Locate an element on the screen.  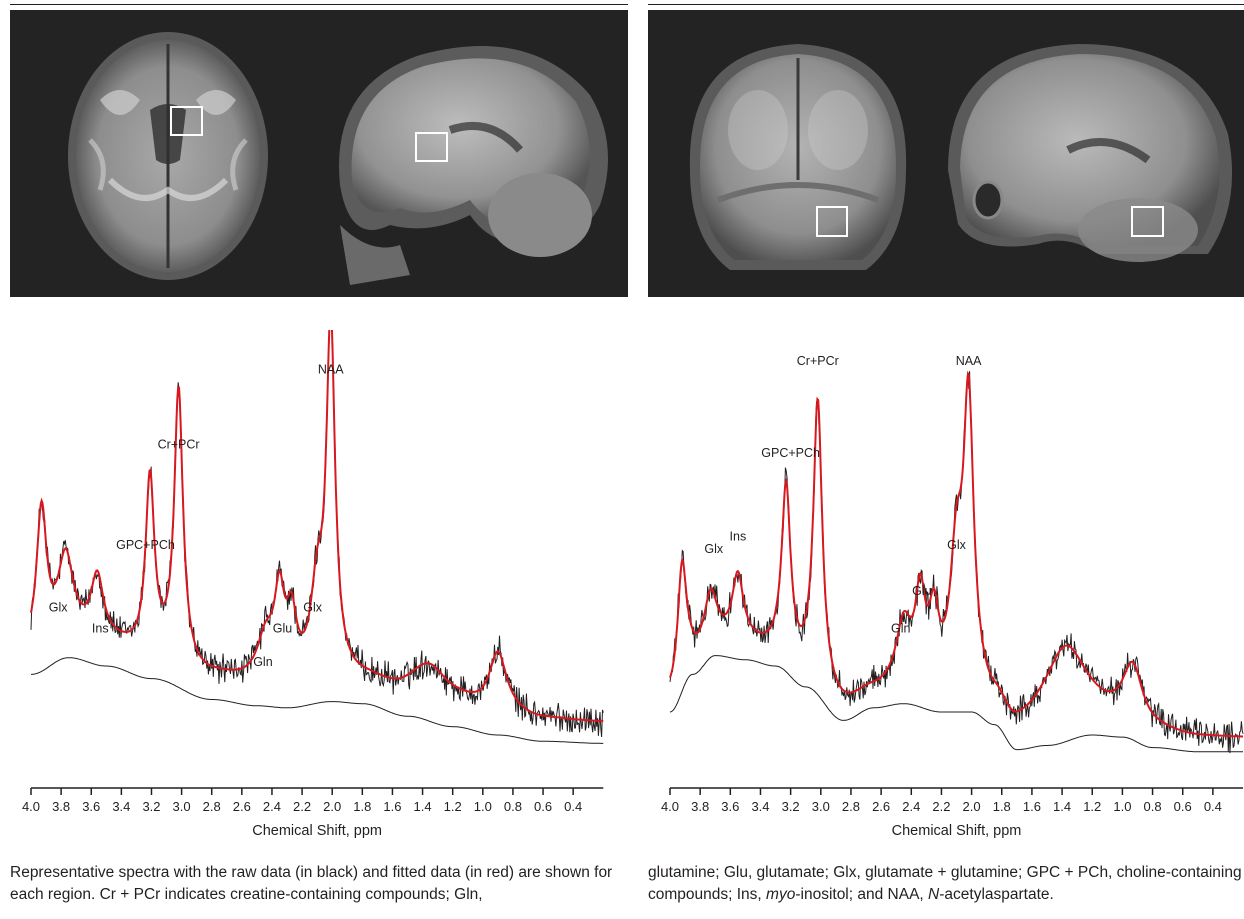
voxel-box-sagittal is located at coordinates (431, 147).